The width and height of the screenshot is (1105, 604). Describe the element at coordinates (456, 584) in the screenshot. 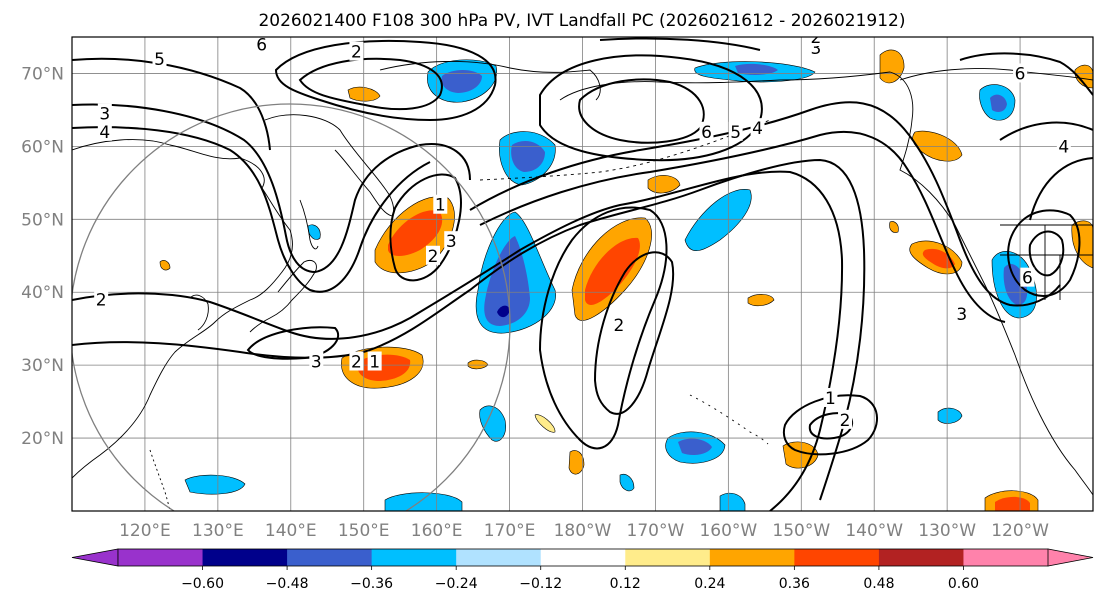

I see `colorbar-tick-label: −0.24` at that location.